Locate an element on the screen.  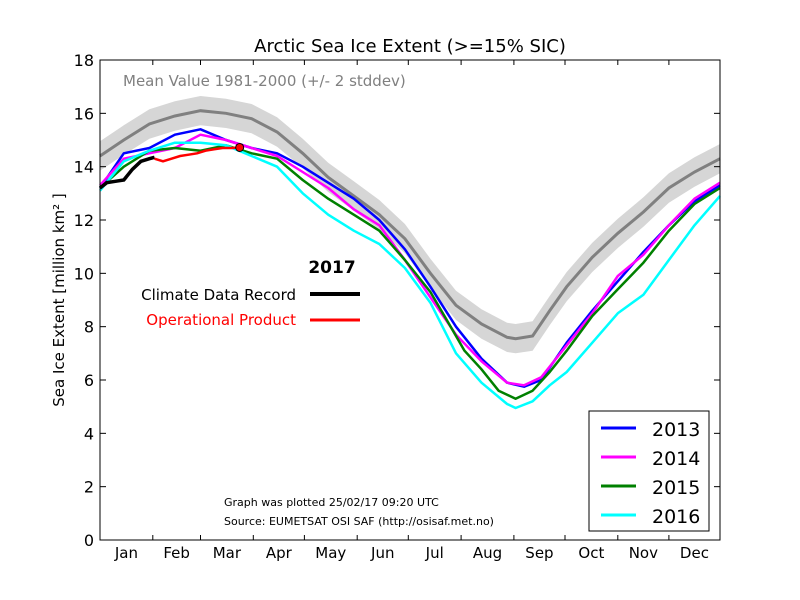
x-month-label-mar: Mar is located at coordinates (227, 553).